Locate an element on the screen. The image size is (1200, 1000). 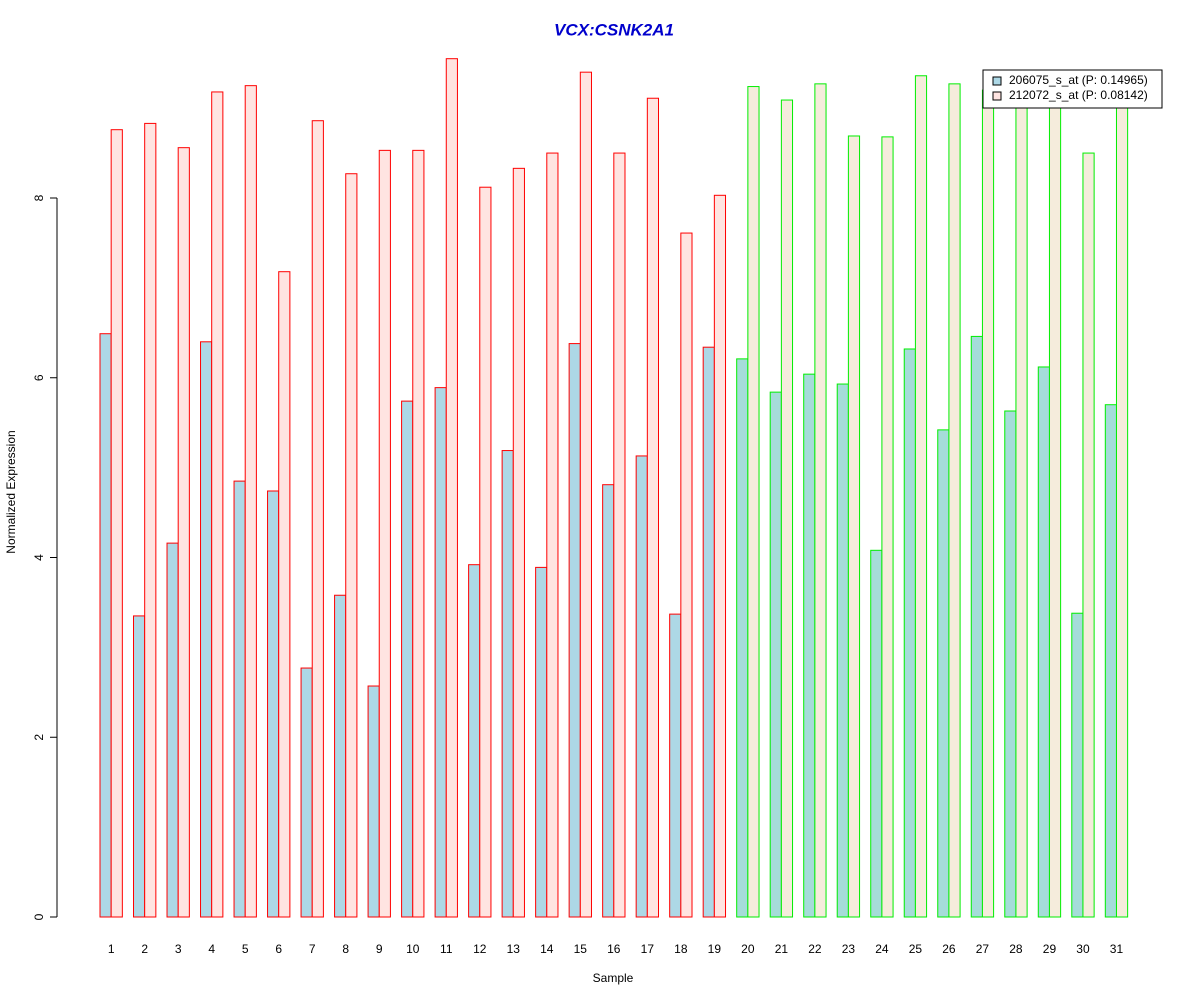
x-tick-label: 20 is located at coordinates (748, 949).